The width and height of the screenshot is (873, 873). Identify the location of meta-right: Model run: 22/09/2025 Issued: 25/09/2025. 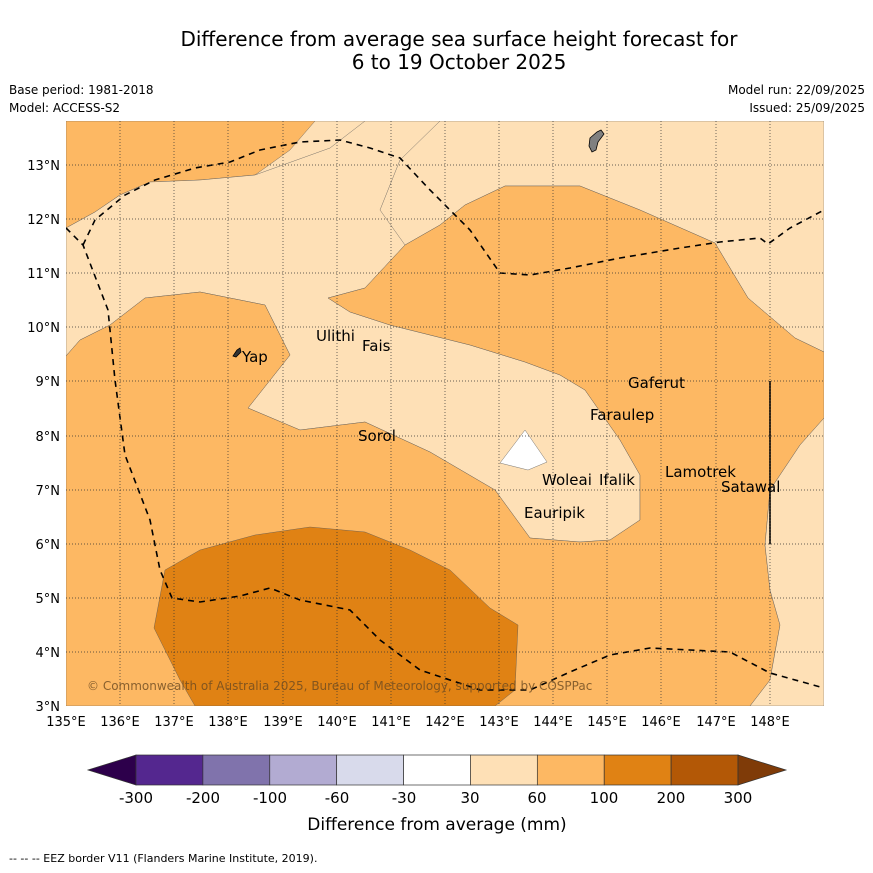
(796, 99).